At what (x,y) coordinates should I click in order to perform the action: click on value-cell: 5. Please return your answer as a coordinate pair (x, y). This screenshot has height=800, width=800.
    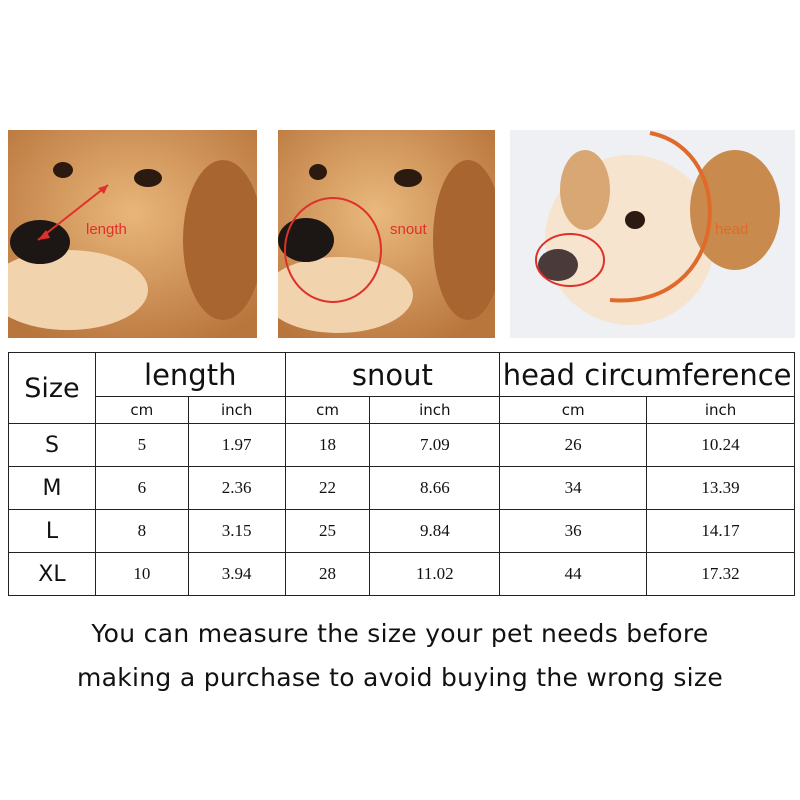
    Looking at the image, I should click on (141, 445).